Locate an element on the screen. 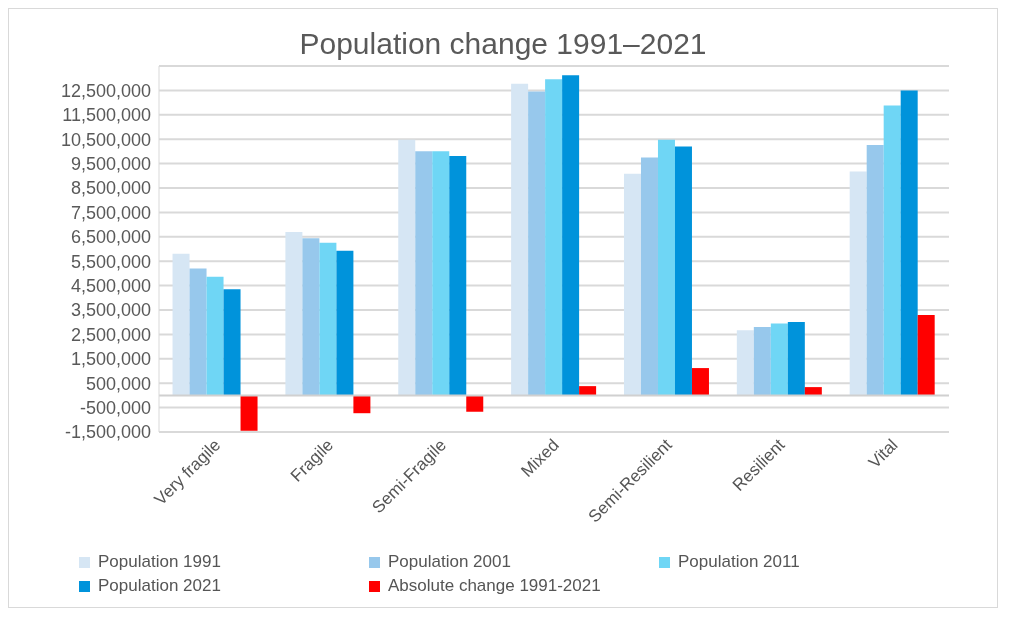 This screenshot has width=1011, height=619. y-tick-label: 7,500,000 is located at coordinates (110, 212).